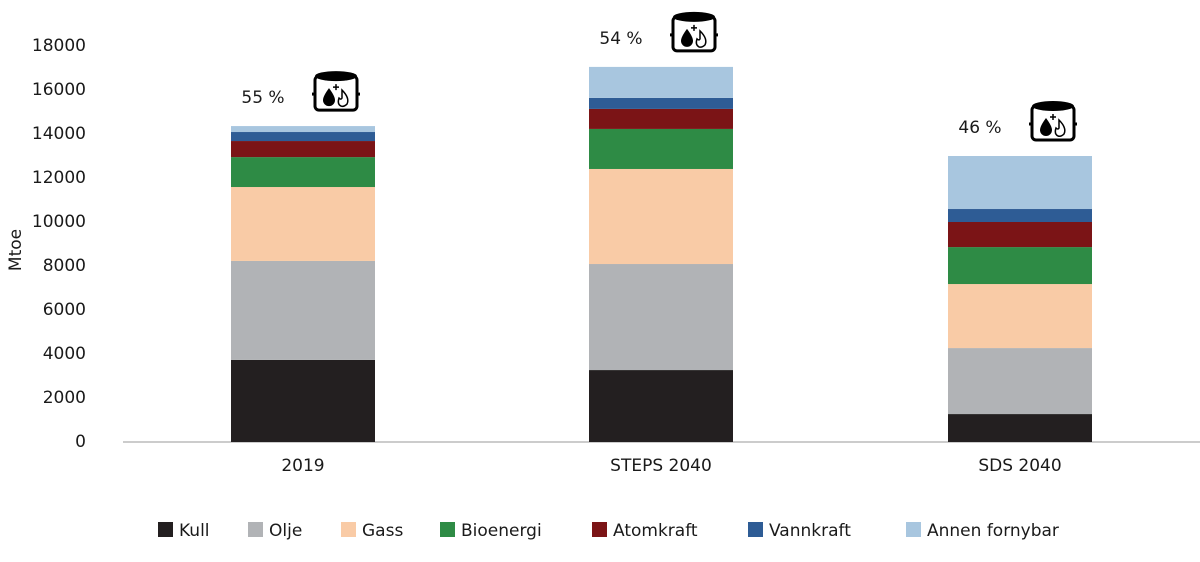 This screenshot has width=1200, height=562. Describe the element at coordinates (64, 354) in the screenshot. I see `y-tick-label: 4000` at that location.